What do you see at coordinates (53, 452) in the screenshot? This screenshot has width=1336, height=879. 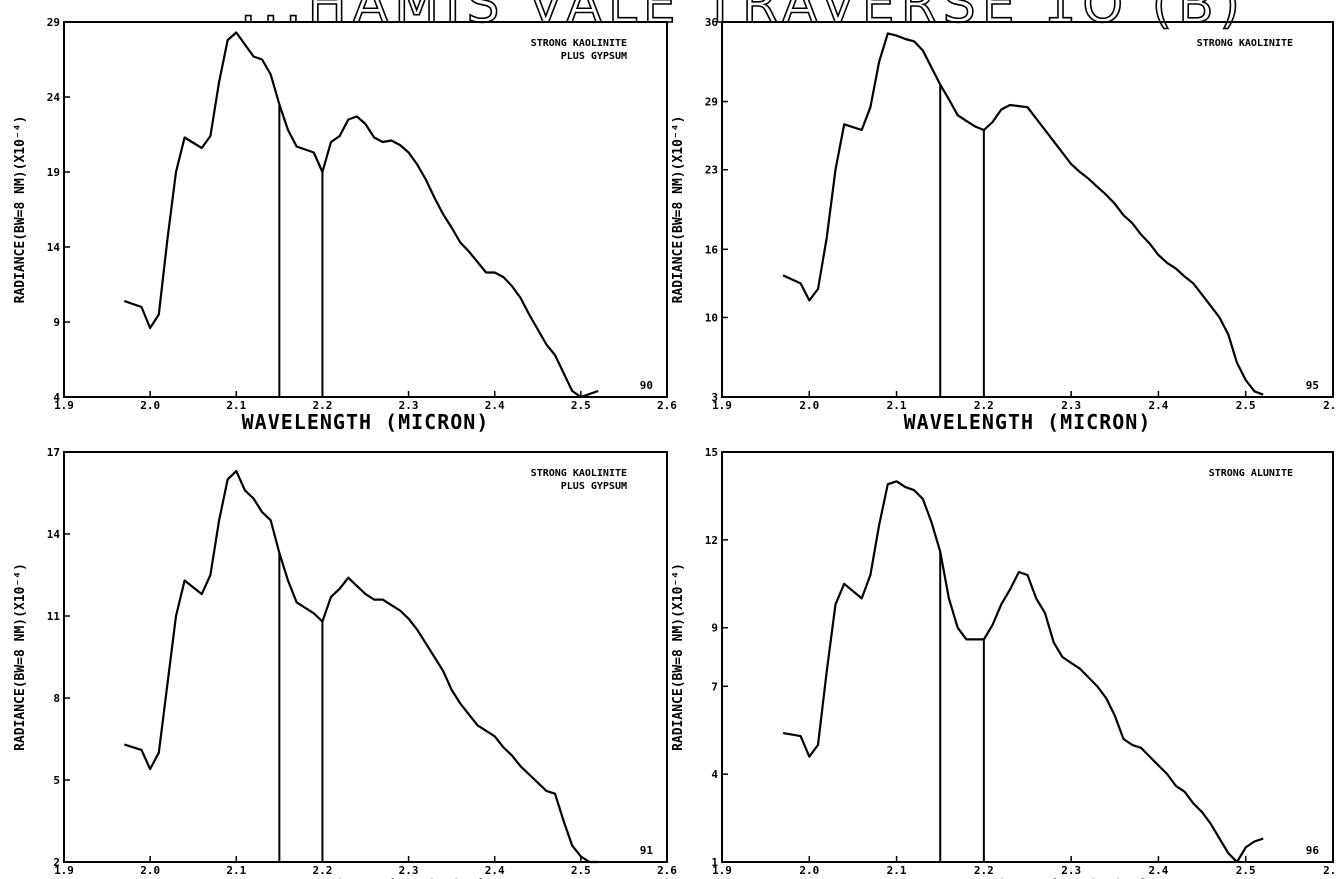 I see `y-tick-label: 17` at bounding box center [53, 452].